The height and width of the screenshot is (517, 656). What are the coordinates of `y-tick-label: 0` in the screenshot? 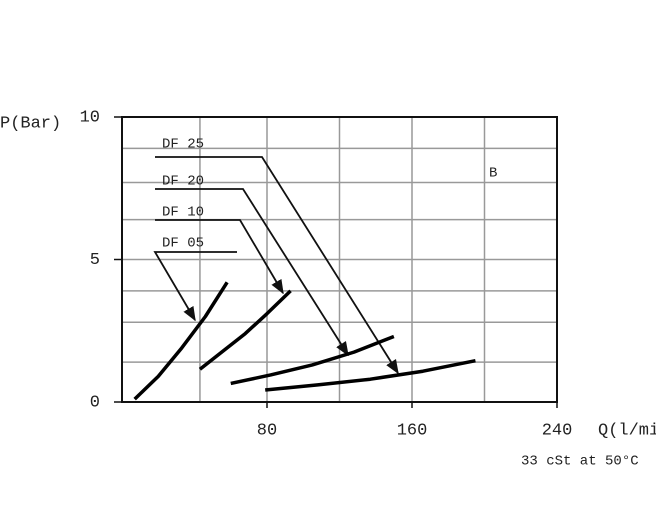 It's located at (95, 402).